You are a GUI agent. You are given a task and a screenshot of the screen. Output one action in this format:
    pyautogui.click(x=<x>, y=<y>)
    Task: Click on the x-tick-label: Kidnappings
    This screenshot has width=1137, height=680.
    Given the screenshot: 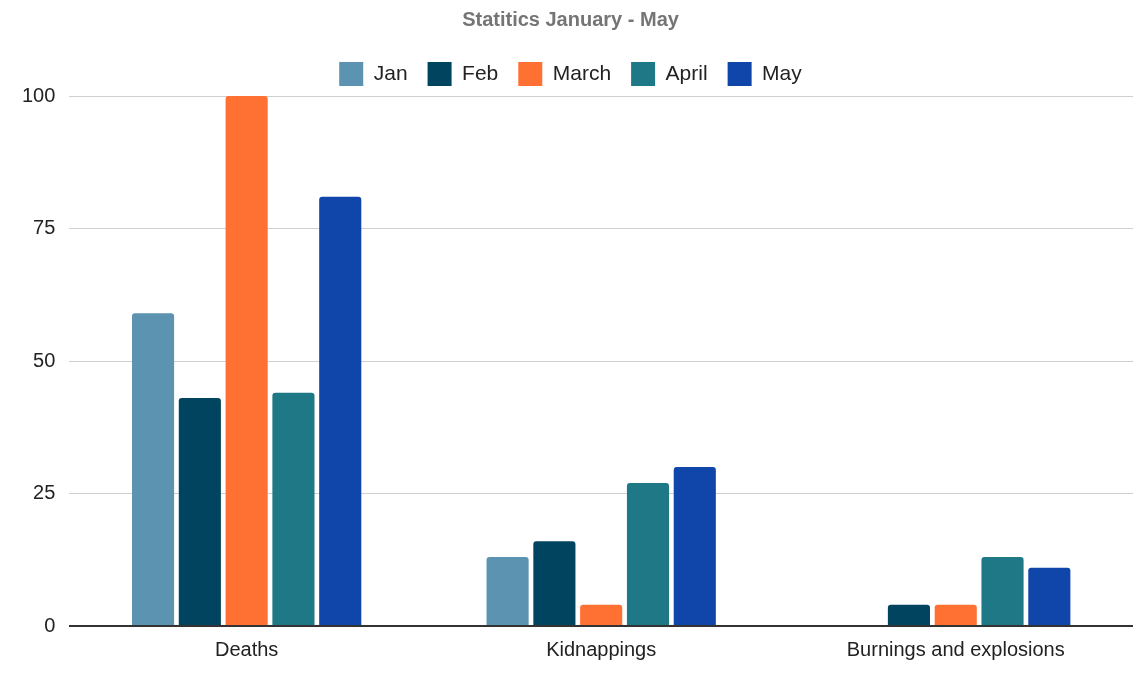 What is the action you would take?
    pyautogui.click(x=601, y=648)
    